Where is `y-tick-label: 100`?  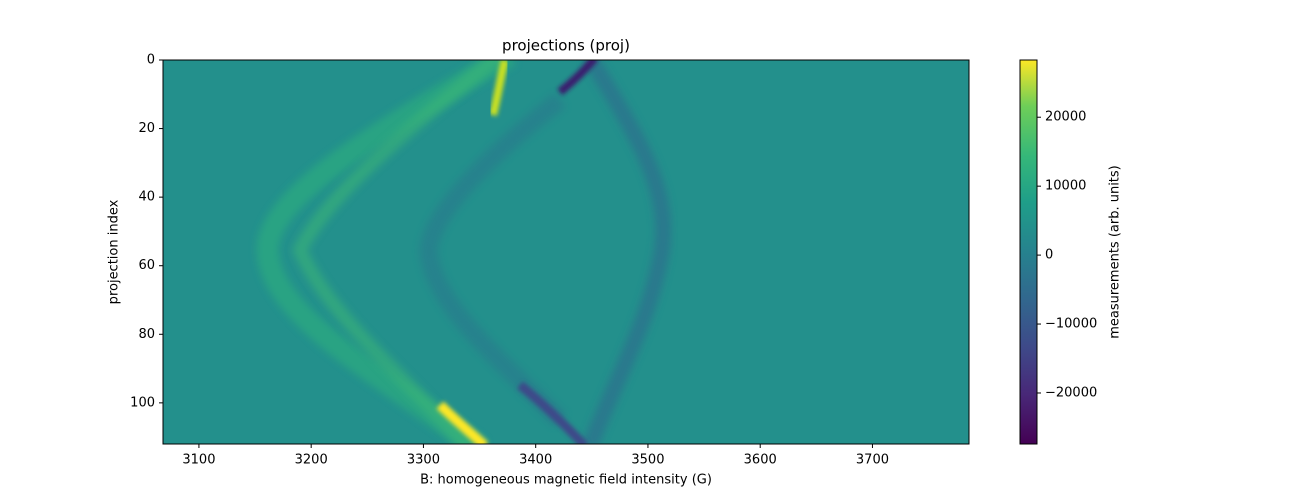 y-tick-label: 100 is located at coordinates (142, 402).